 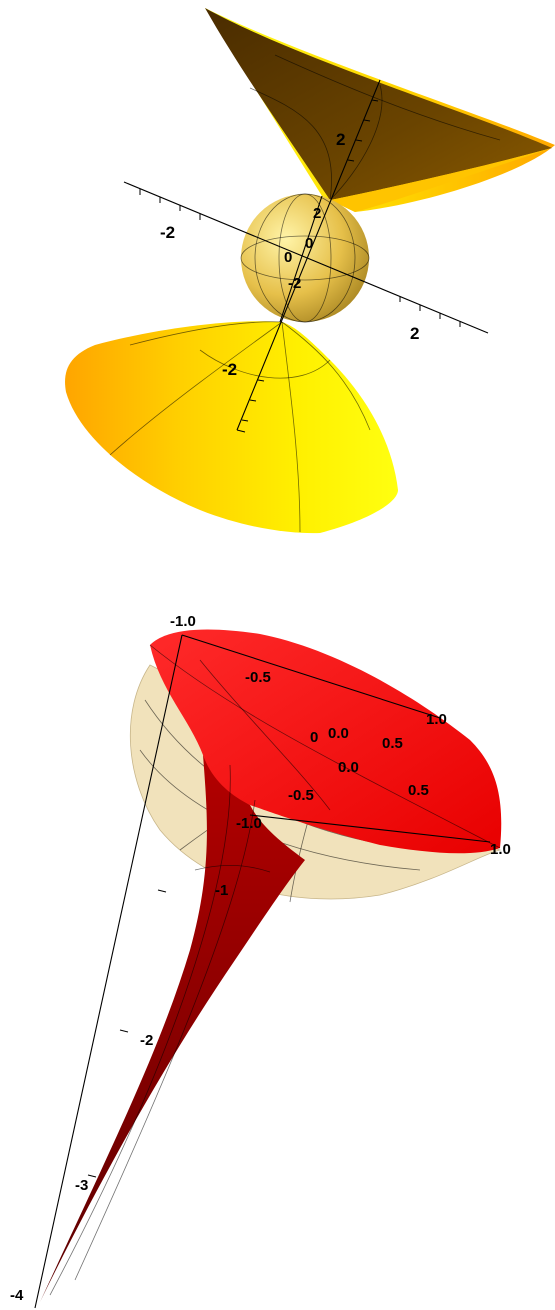 I want to click on vertical-axis, so click(x=308, y=255).